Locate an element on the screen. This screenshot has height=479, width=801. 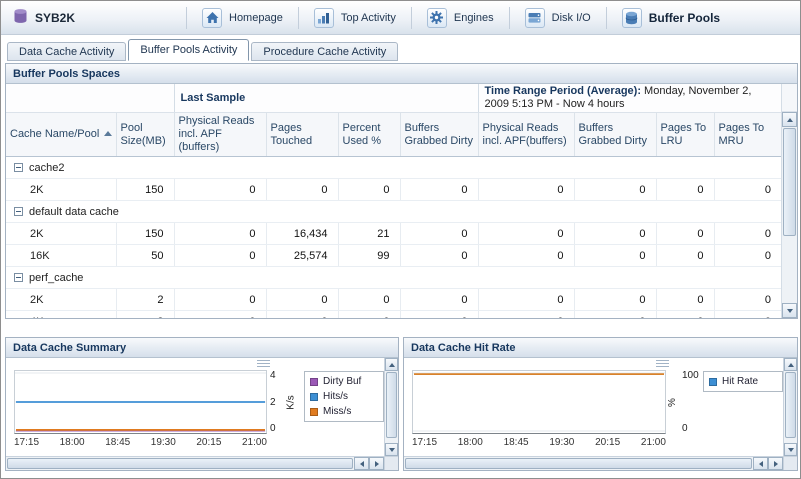
cache-group-label: cache2 is located at coordinates (47, 167).